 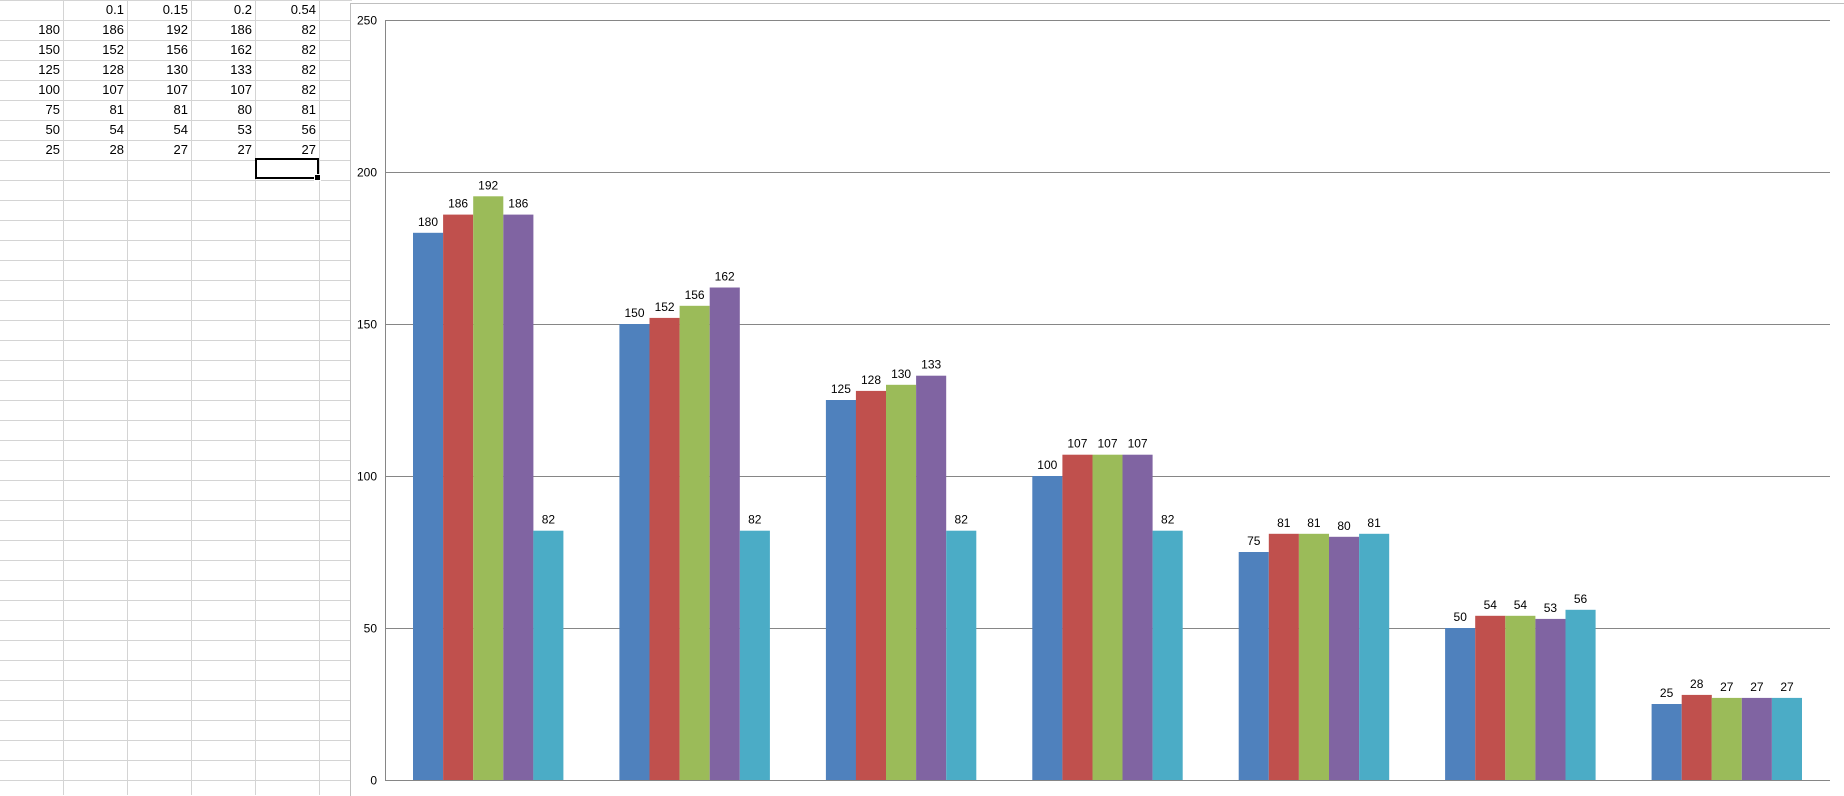 What do you see at coordinates (1551, 608) in the screenshot?
I see `data-label: 53` at bounding box center [1551, 608].